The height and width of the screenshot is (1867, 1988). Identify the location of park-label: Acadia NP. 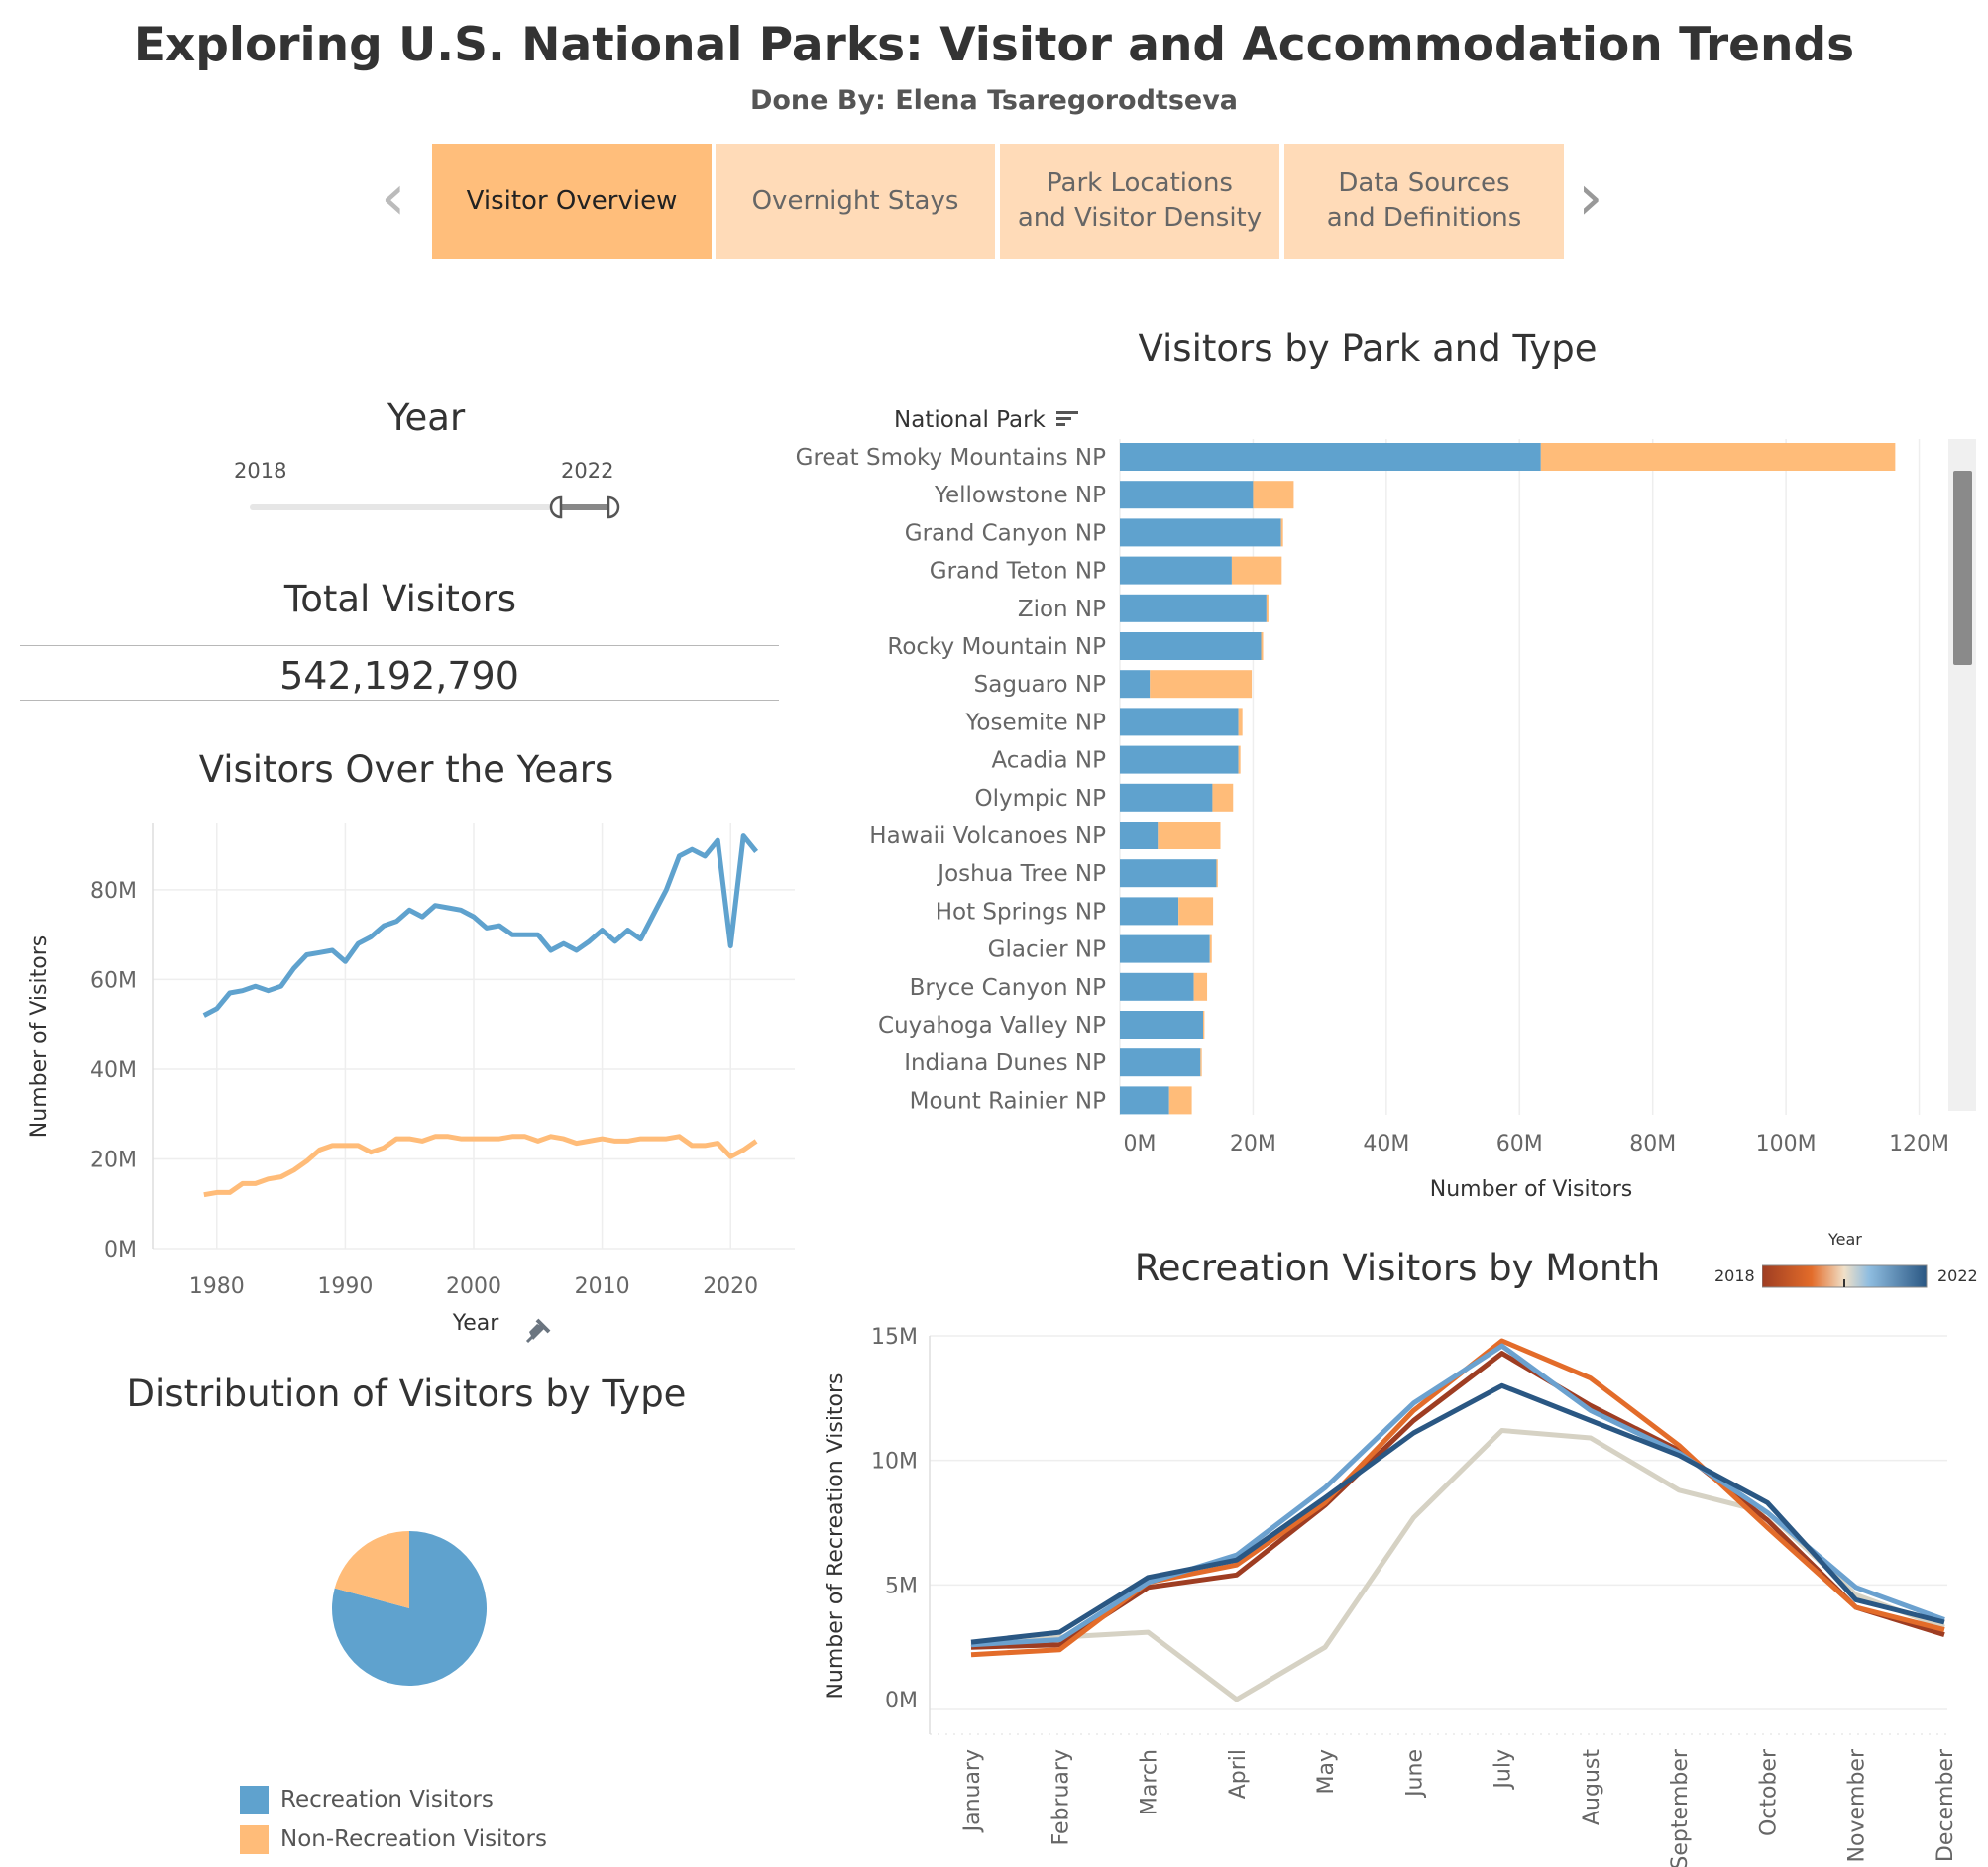
(1048, 761).